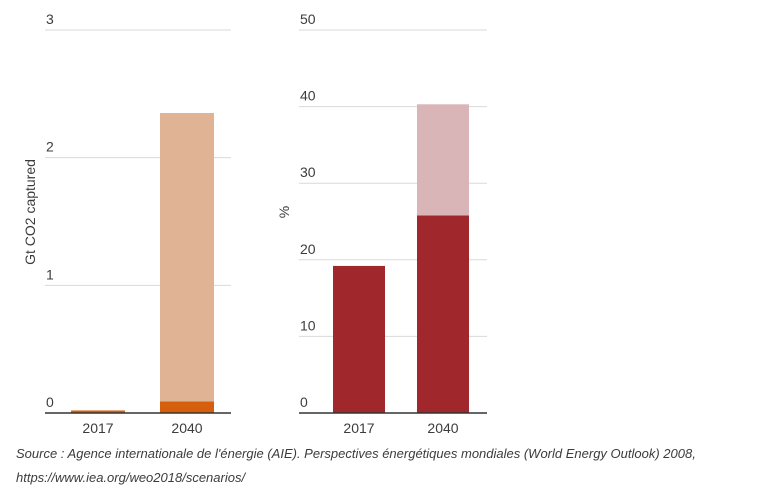  Describe the element at coordinates (50, 147) in the screenshot. I see `y-tick-label-1-2: 2` at that location.